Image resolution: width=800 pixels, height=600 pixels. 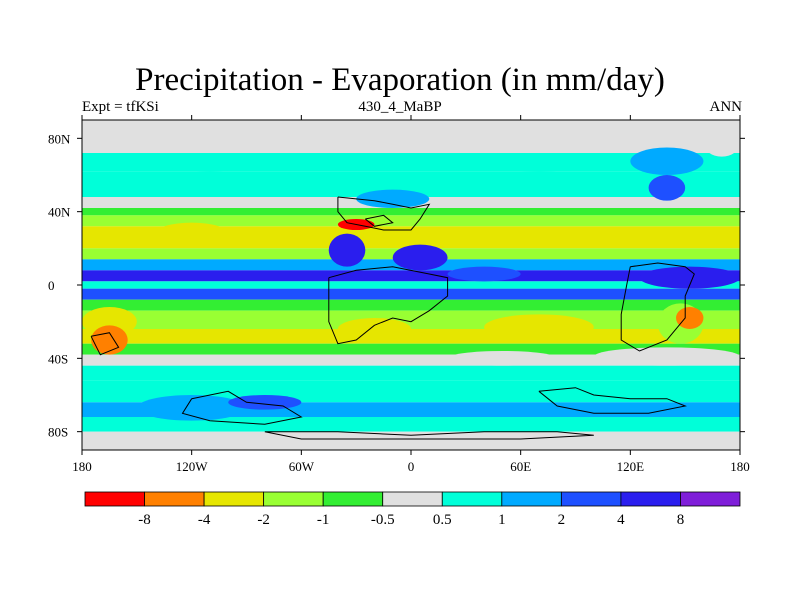 I want to click on y-tick-label-2: 0, so click(x=51, y=285).